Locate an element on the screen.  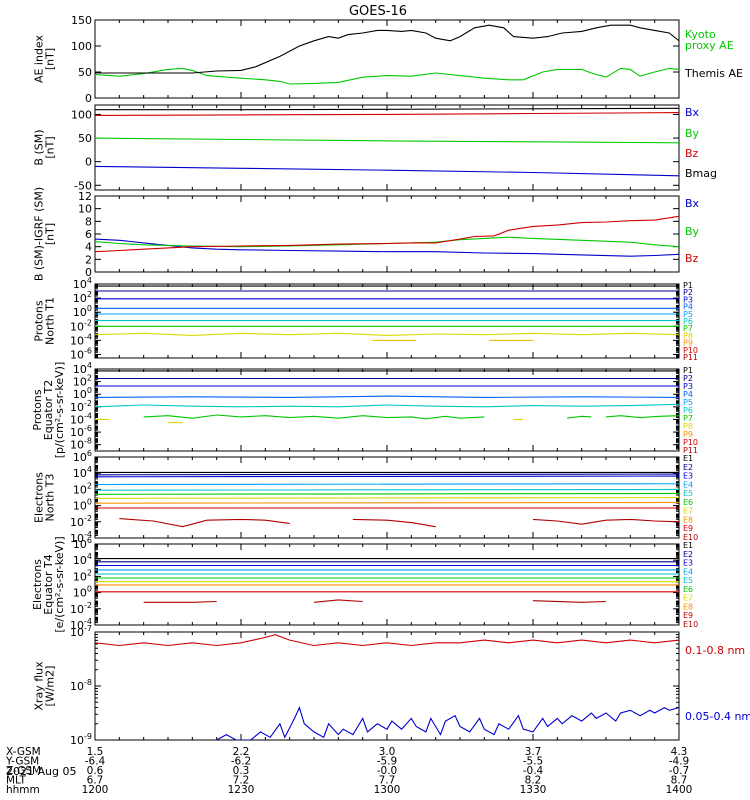
y-tick-label: -50 is located at coordinates (83, 185).